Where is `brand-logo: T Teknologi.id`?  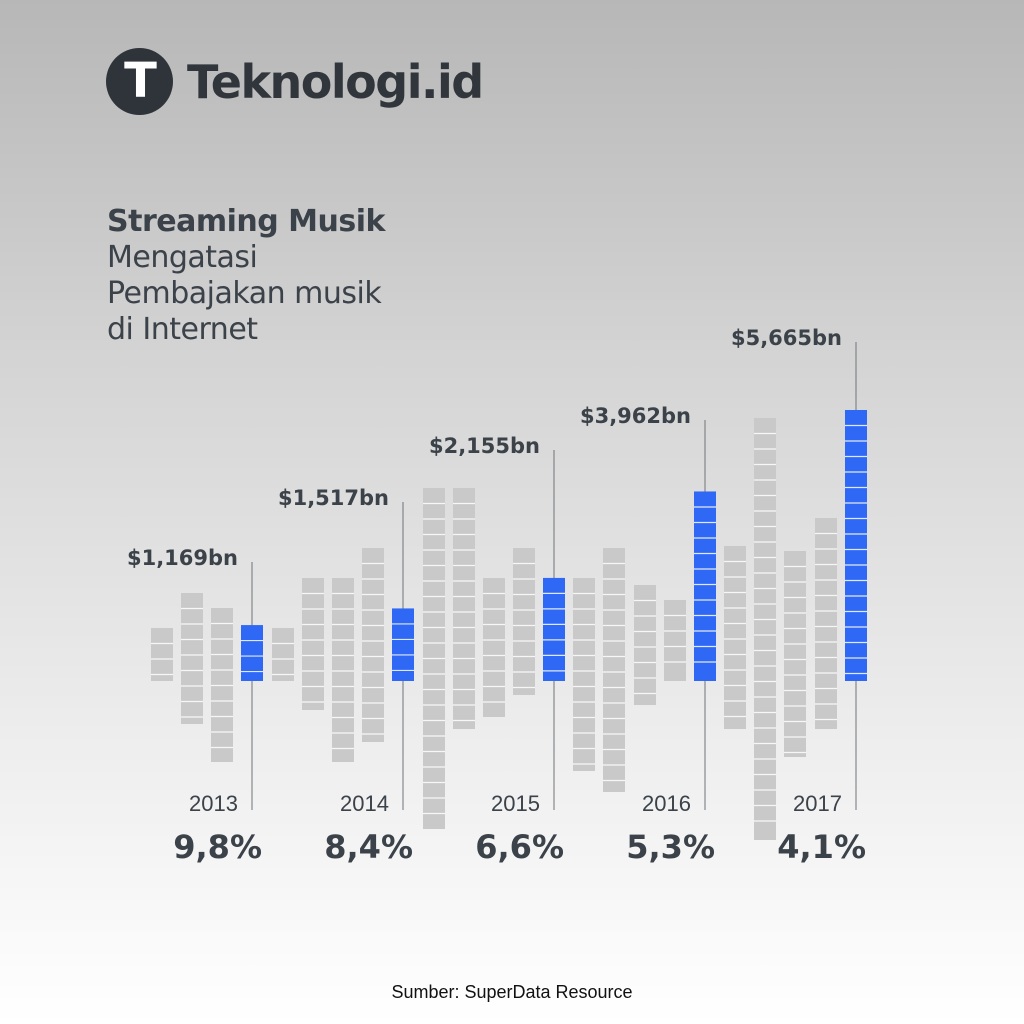
brand-logo: T Teknologi.id is located at coordinates (295, 81).